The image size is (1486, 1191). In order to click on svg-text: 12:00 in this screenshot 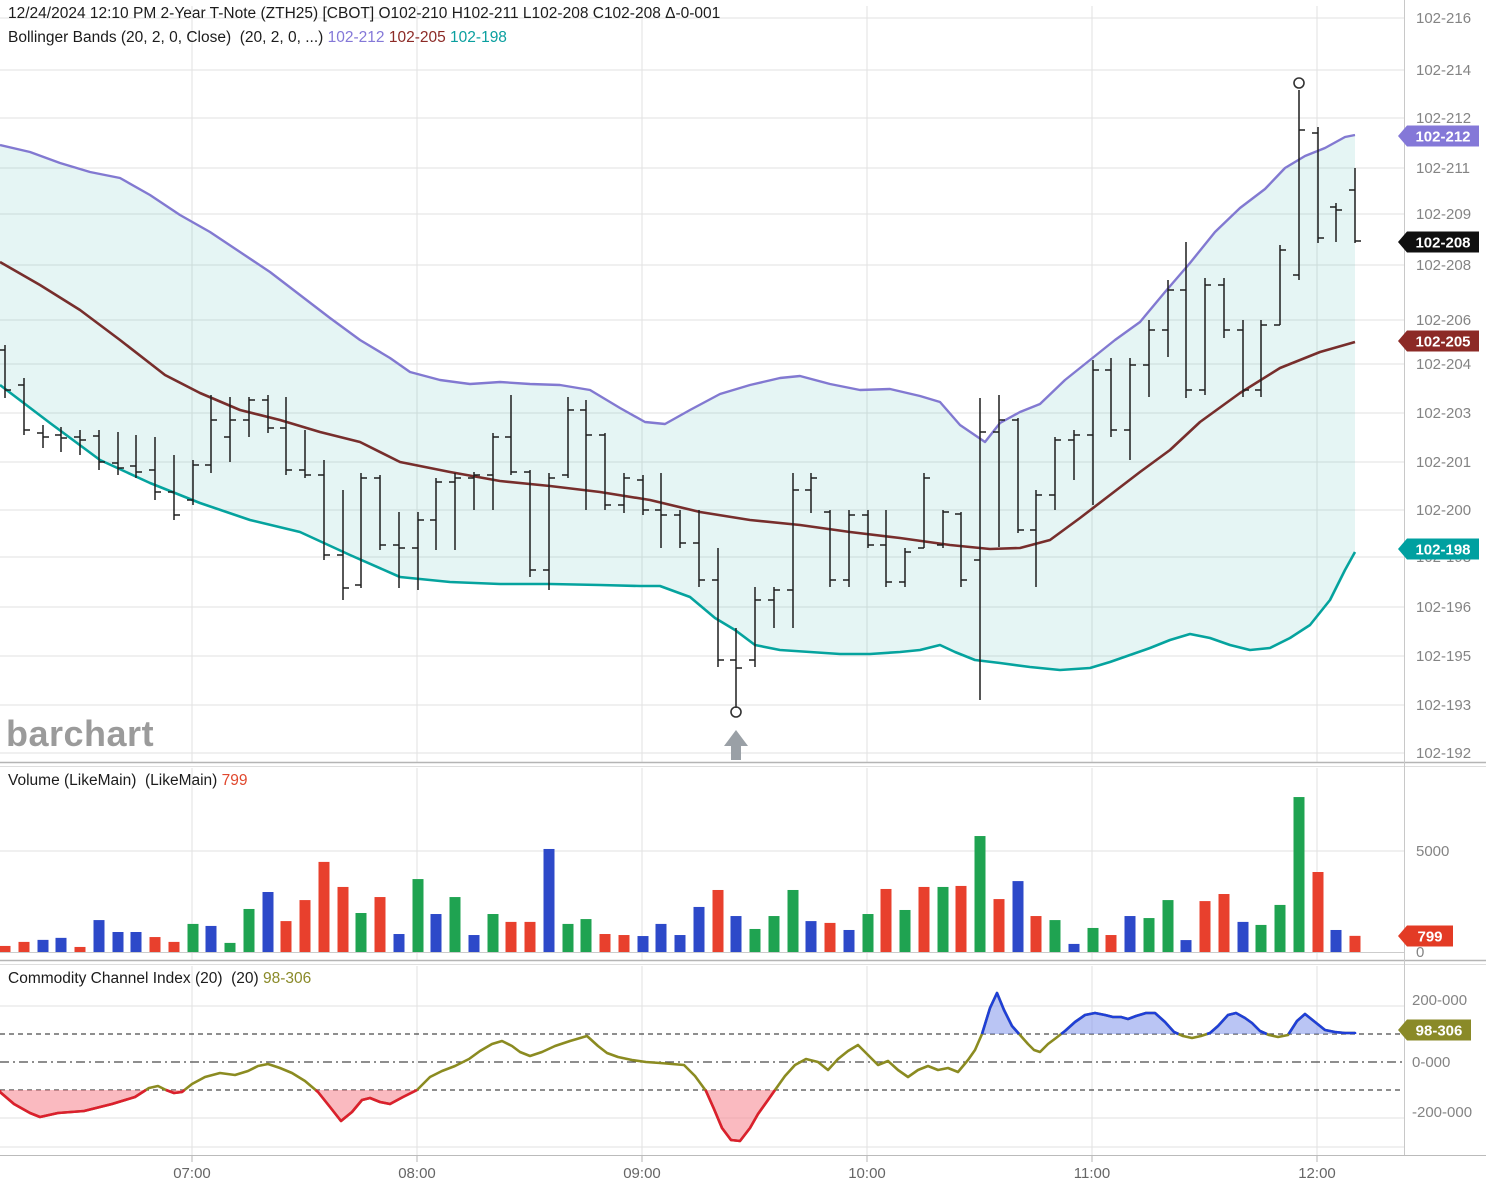, I will do `click(1317, 1173)`.